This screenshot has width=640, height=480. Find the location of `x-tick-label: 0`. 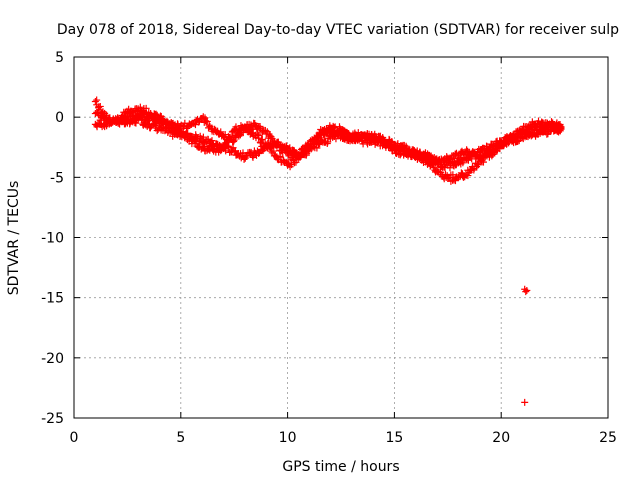

x-tick-label: 0 is located at coordinates (74, 438).